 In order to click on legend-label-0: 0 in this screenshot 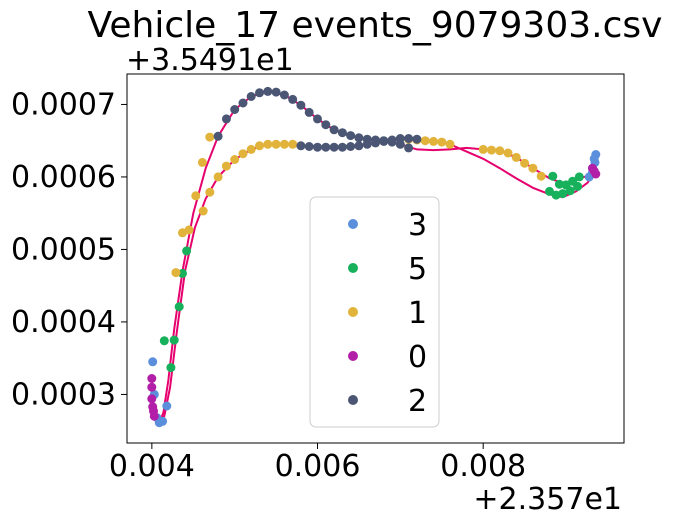, I will do `click(417, 357)`.